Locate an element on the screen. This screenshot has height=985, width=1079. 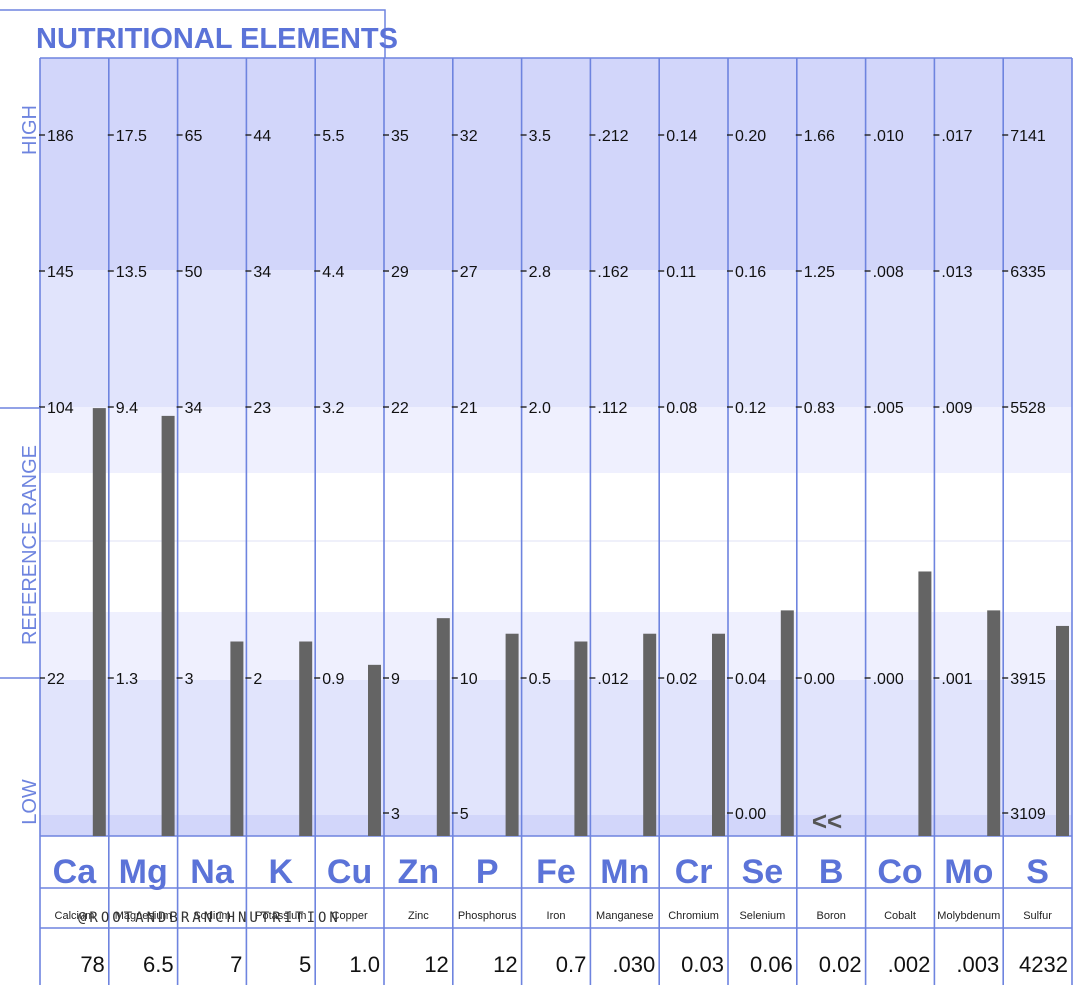
element-symbol: Fe is located at coordinates (556, 872).